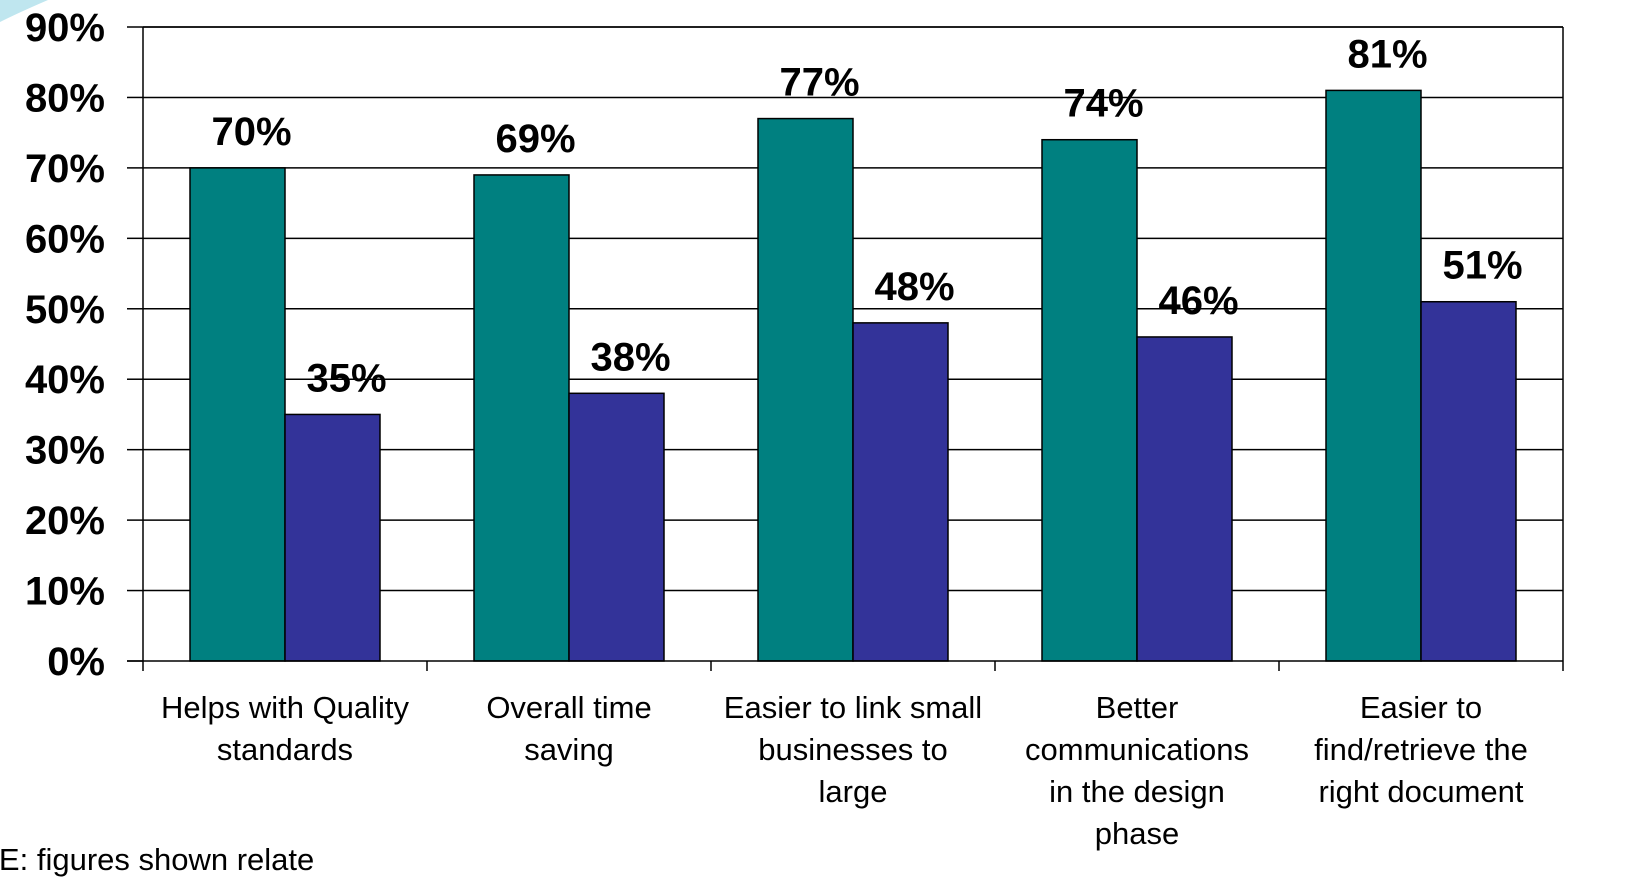 This screenshot has width=1633, height=885. Describe the element at coordinates (65, 521) in the screenshot. I see `y-tick-label: 20%` at that location.